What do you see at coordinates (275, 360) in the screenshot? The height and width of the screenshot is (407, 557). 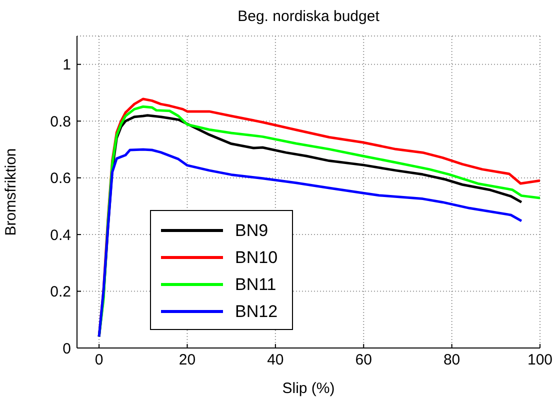 I see `x-tick-label: 40` at bounding box center [275, 360].